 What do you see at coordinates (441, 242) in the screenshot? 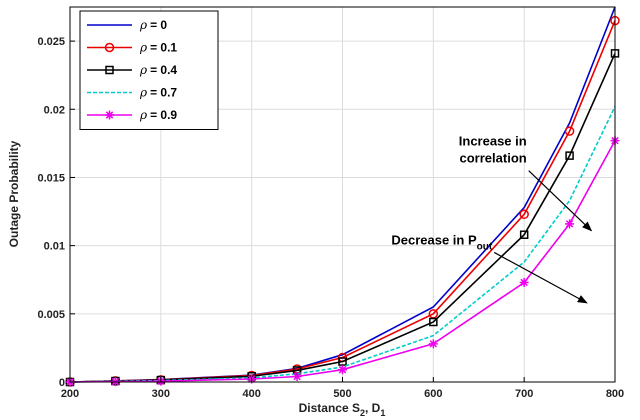
I see `annotation-text: Decrease in Pout` at bounding box center [441, 242].